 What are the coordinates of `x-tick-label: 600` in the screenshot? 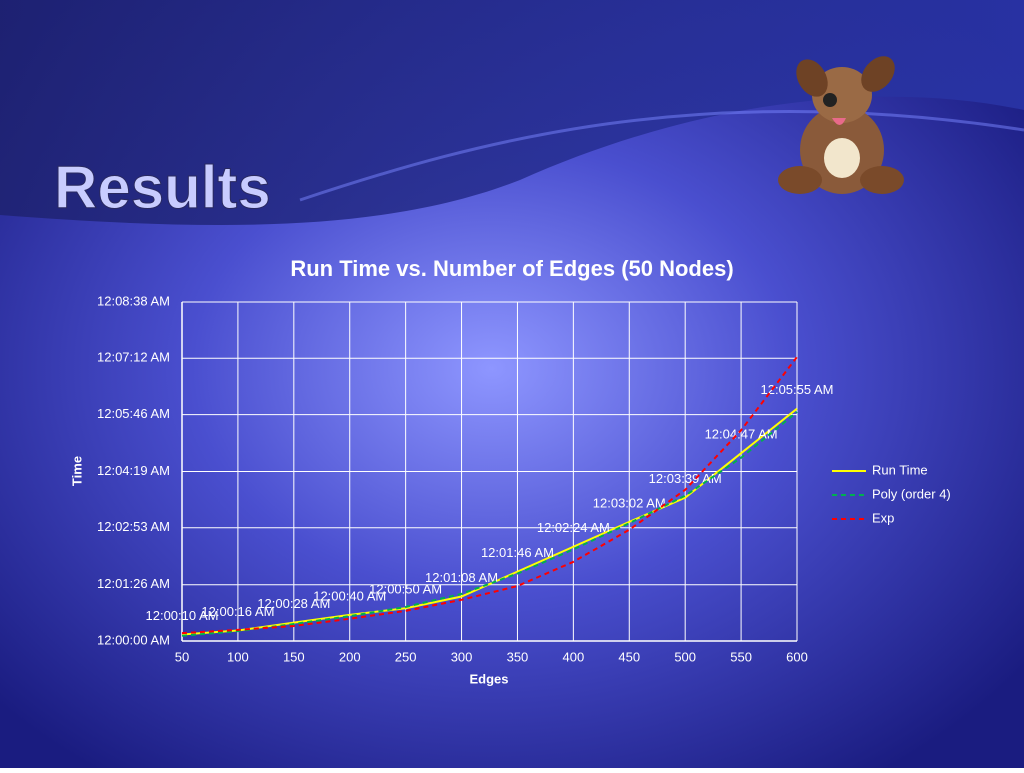 It's located at (797, 656).